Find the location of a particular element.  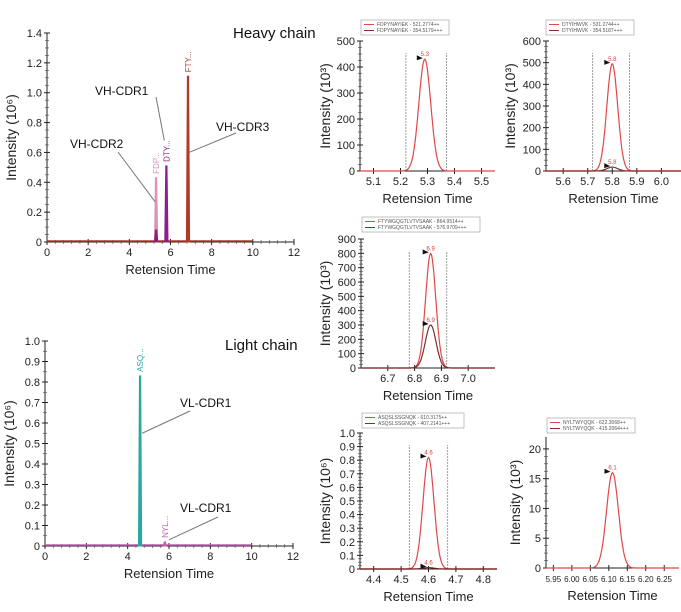

y-tick-label: 1.2 is located at coordinates (34, 64).